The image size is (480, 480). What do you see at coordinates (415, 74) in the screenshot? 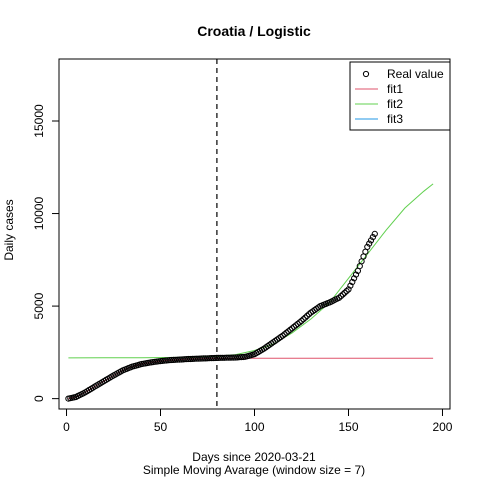
I see `legend-label: Real value` at bounding box center [415, 74].